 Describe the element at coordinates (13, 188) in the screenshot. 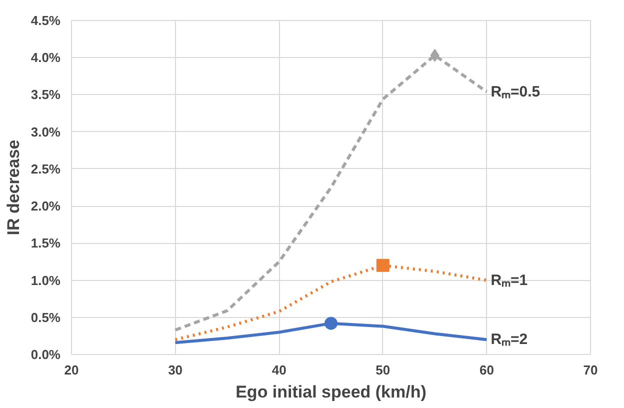

I see `y-axis-title: IR decrease` at that location.